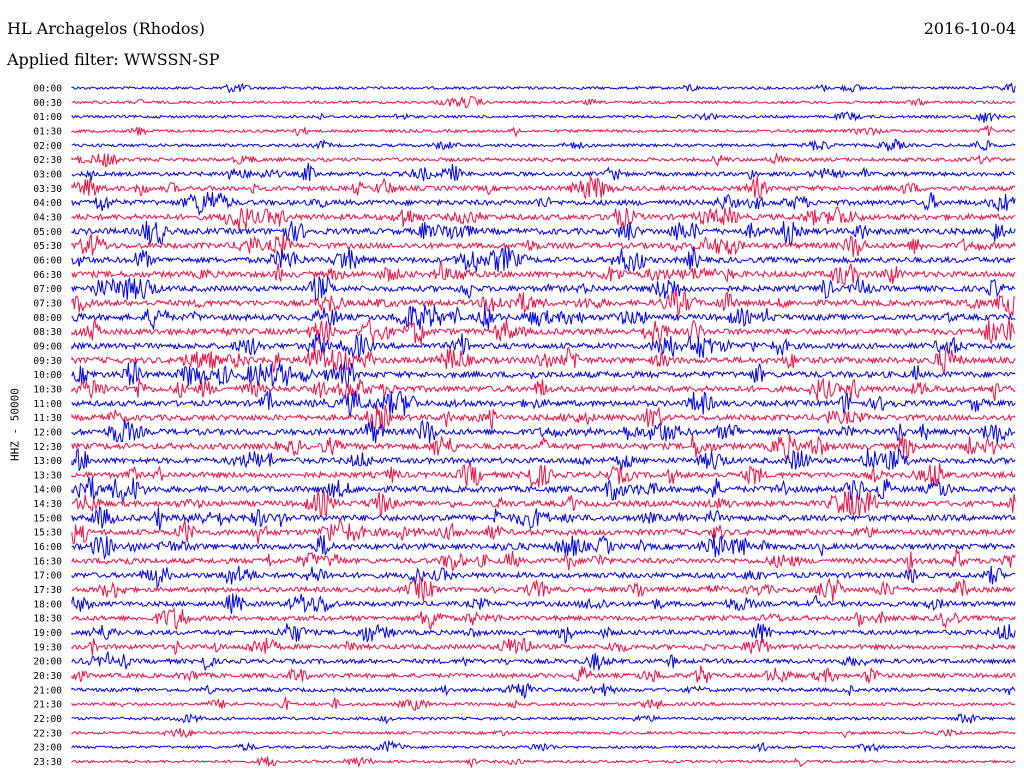 The image size is (1024, 780). Describe the element at coordinates (543, 646) in the screenshot. I see `trace-1930` at that location.